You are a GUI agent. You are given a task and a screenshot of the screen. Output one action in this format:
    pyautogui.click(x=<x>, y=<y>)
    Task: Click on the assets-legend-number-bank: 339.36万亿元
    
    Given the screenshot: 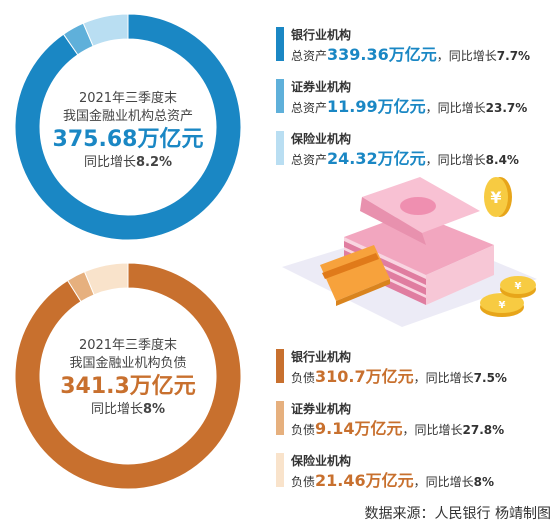 What is the action you would take?
    pyautogui.click(x=382, y=54)
    